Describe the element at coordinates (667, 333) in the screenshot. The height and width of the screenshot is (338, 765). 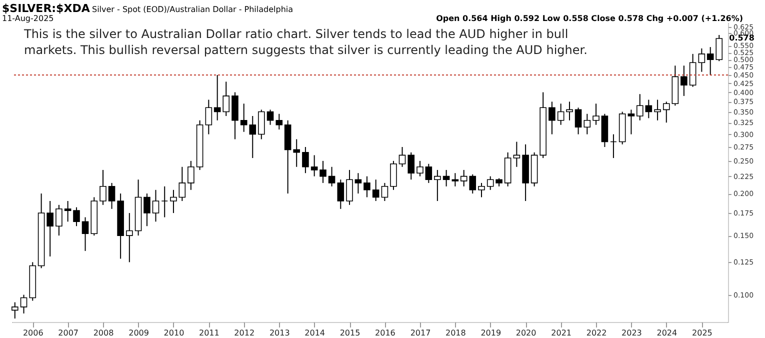
I see `x-tick-label: 2024` at that location.